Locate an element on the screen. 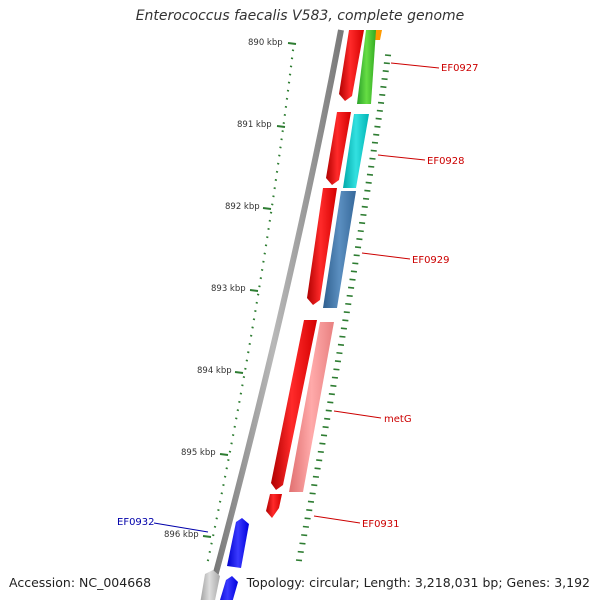 This screenshot has height=600, width=600. ruler-label-891: 891 kbp is located at coordinates (254, 125).